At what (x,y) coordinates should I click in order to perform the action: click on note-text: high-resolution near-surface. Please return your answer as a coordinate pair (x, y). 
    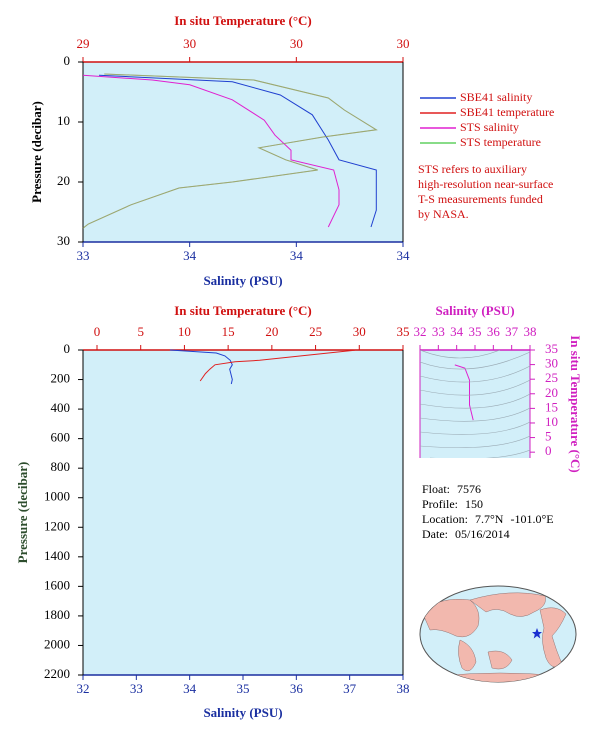
    Looking at the image, I should click on (485, 184).